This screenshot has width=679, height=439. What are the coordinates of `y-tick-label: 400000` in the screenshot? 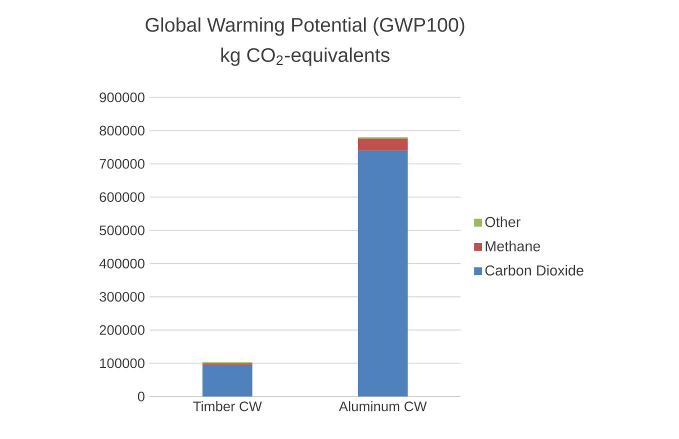 It's located at (121, 263).